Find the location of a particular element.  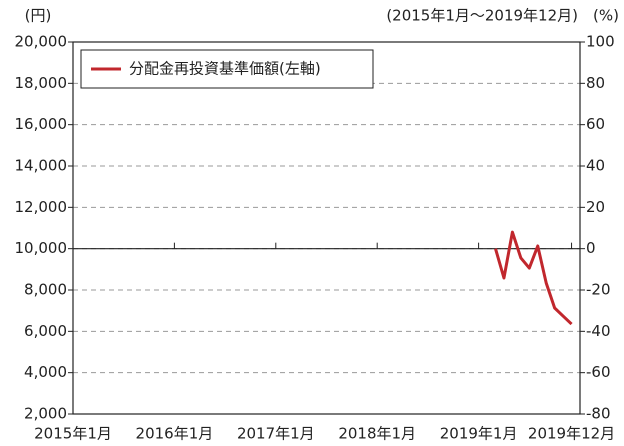

y2-tick-label: -20 is located at coordinates (598, 290).